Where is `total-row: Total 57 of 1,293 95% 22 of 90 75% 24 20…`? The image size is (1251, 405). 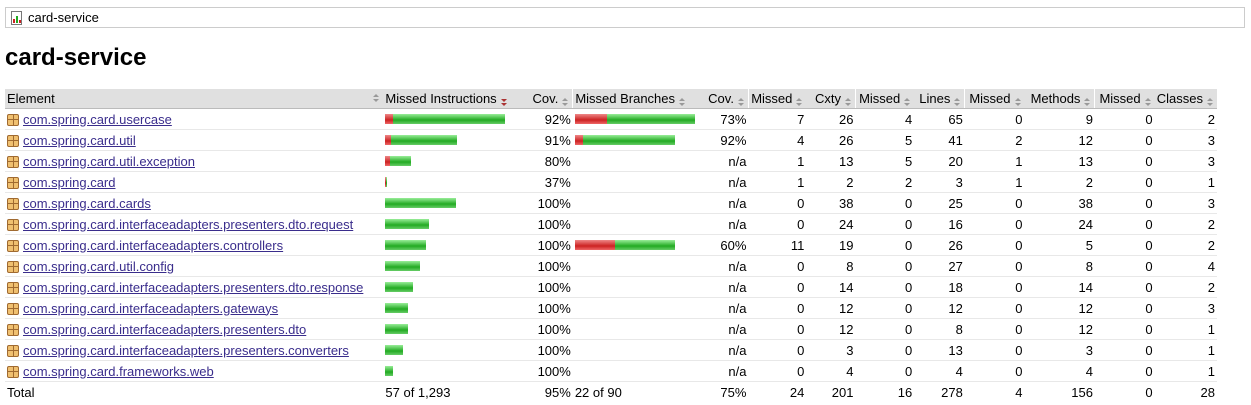 total-row: Total 57 of 1,293 95% 22 of 90 75% 24 20… is located at coordinates (611, 391).